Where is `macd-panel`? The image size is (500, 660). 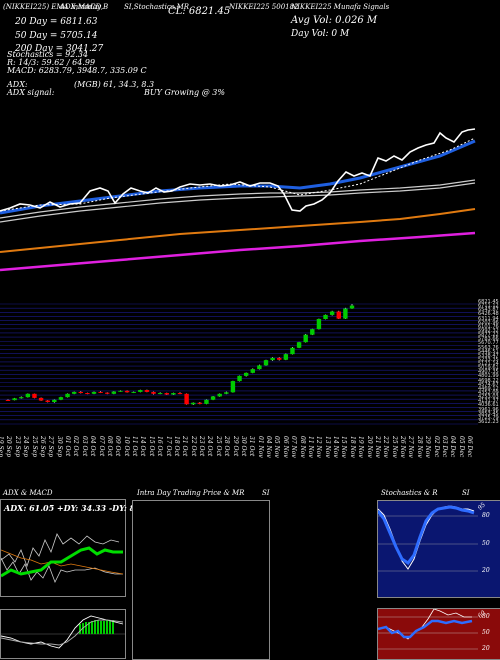 macd-panel is located at coordinates (63, 634).